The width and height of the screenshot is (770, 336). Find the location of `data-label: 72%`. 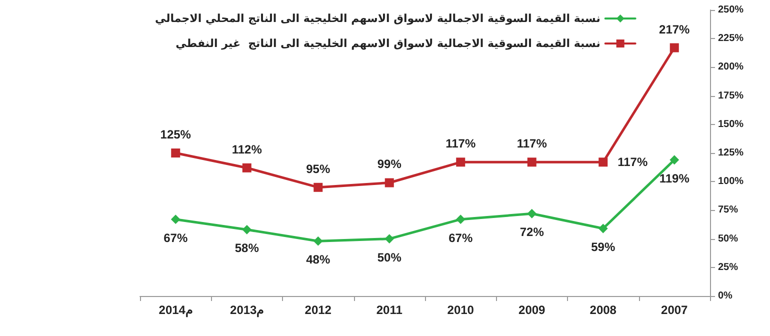

data-label: 72% is located at coordinates (532, 232).